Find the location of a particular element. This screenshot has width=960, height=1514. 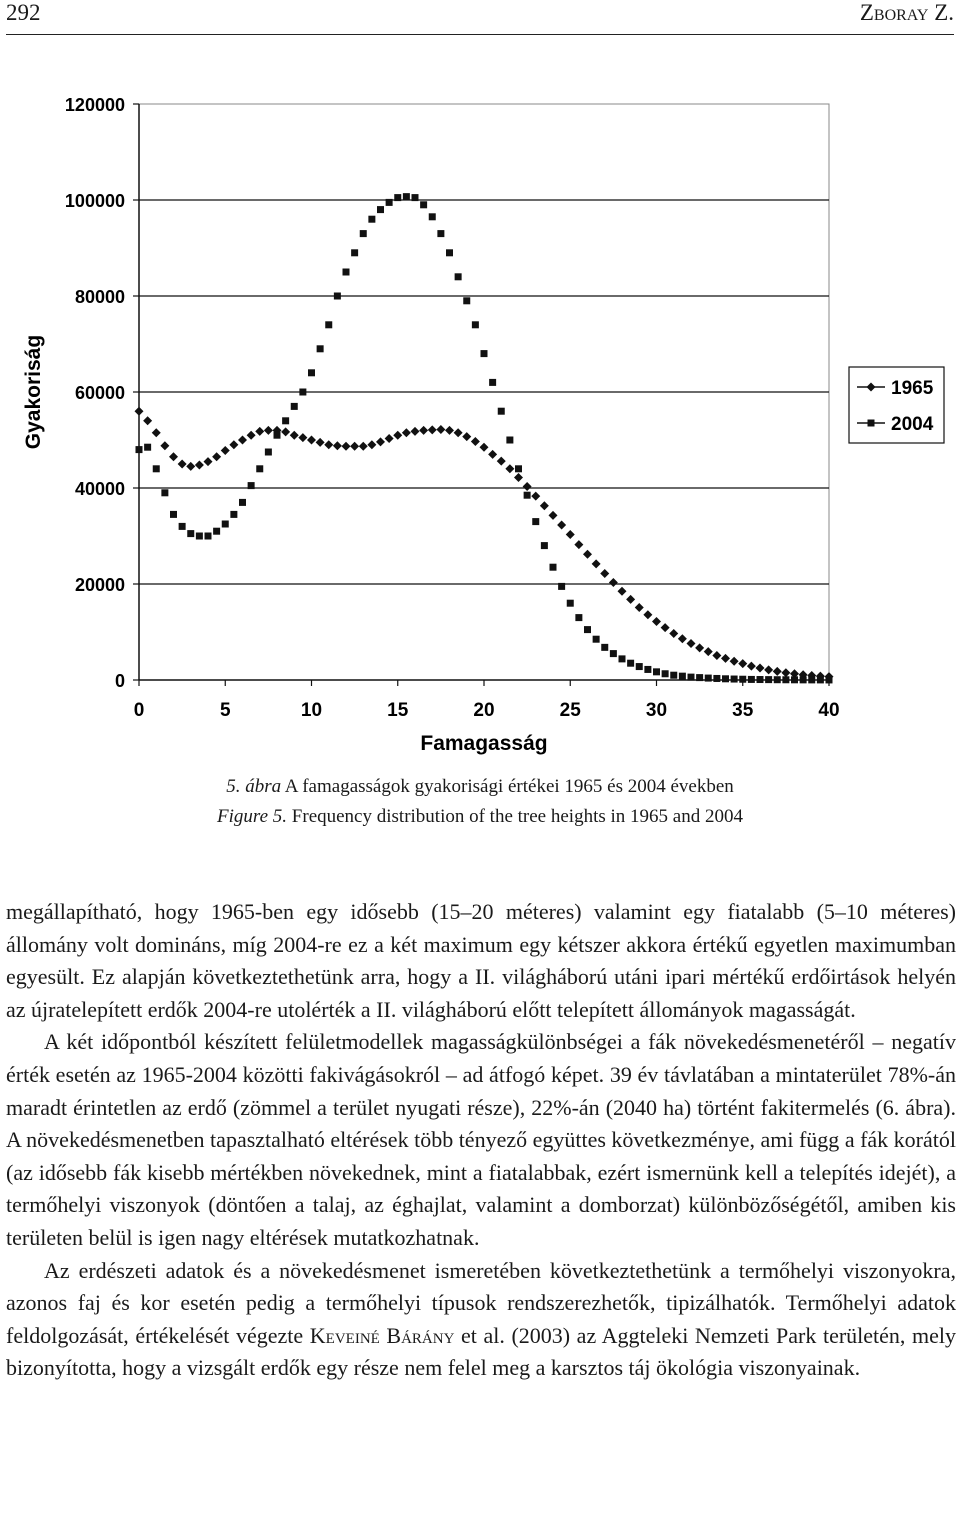

y-tick-label: 120000 is located at coordinates (95, 105).